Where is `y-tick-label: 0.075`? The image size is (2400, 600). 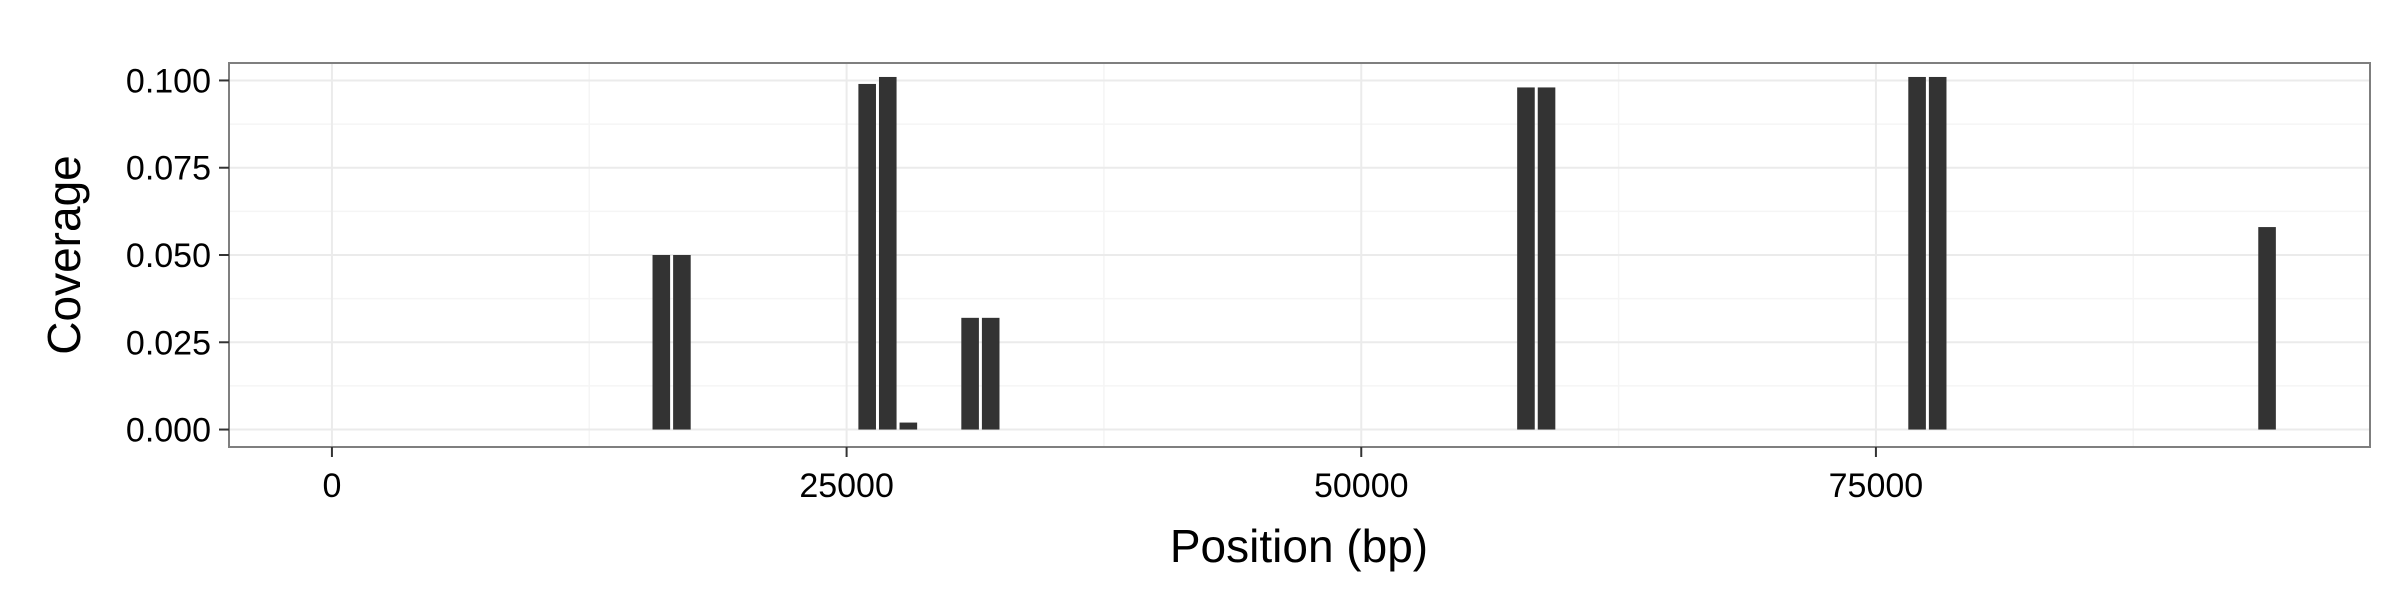
y-tick-label: 0.075 is located at coordinates (168, 169).